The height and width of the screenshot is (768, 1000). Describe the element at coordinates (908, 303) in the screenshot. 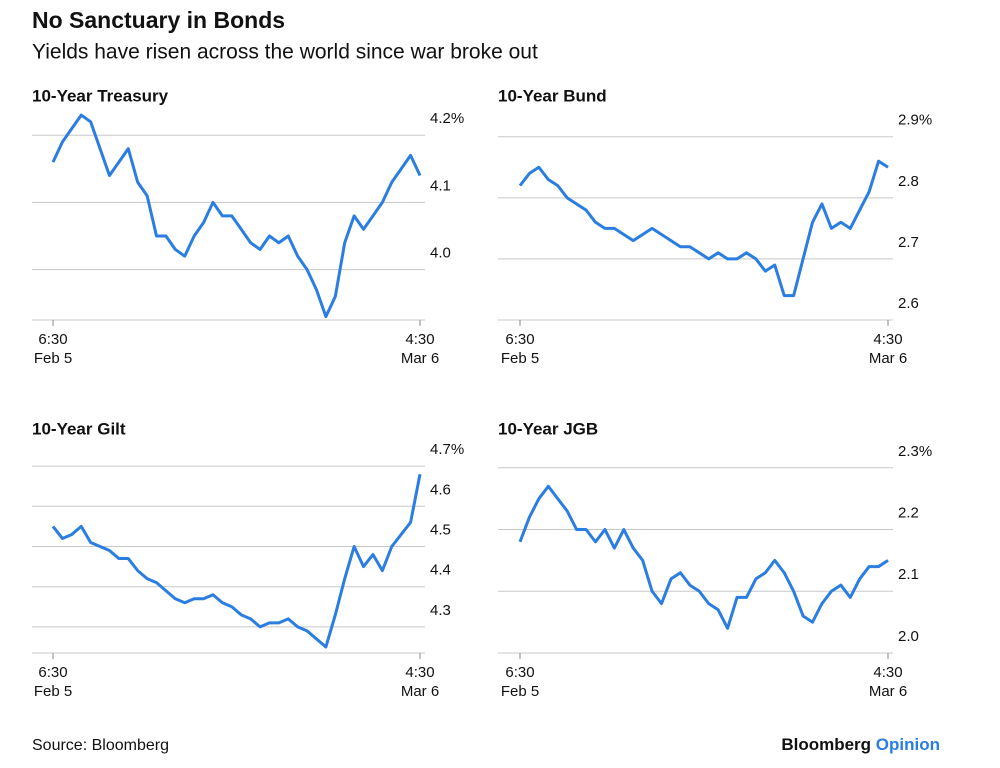

I see `y-tick-label: 2.6` at that location.